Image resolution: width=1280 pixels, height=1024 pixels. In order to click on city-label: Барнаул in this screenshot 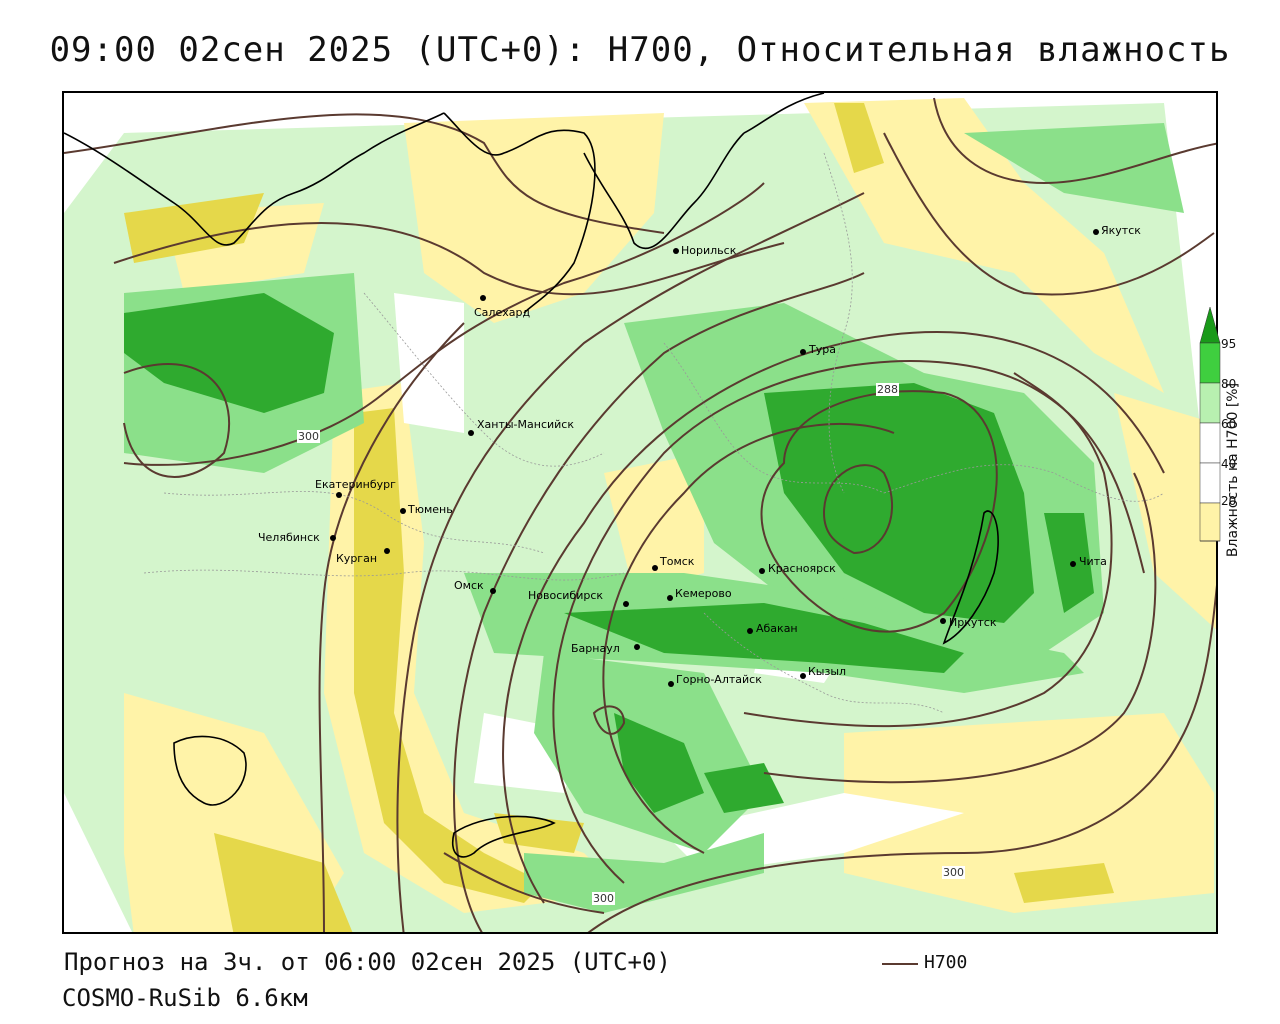, I will do `click(595, 648)`.